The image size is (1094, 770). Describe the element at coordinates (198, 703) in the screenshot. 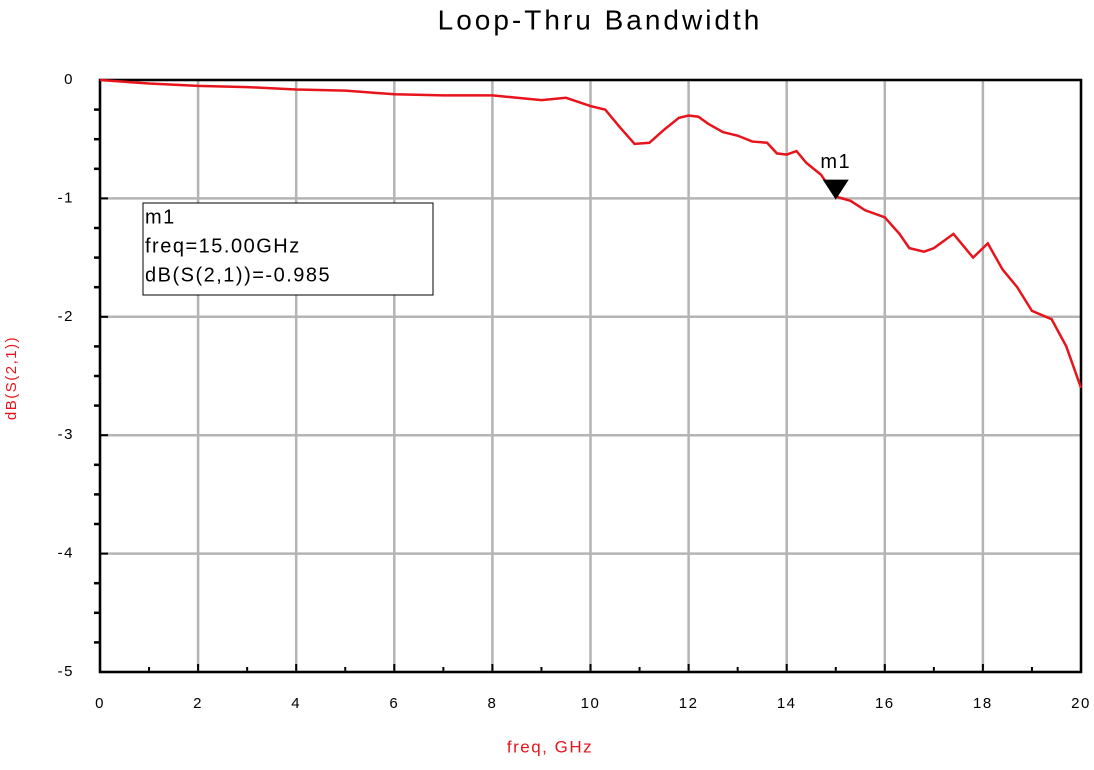

I see `x-tick-label: 2` at that location.